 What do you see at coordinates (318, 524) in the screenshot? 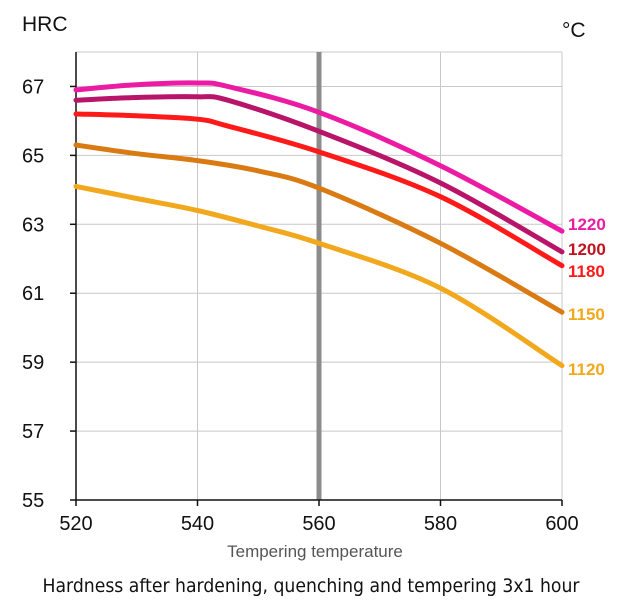
I see `x-tick-label-560: 560` at bounding box center [318, 524].